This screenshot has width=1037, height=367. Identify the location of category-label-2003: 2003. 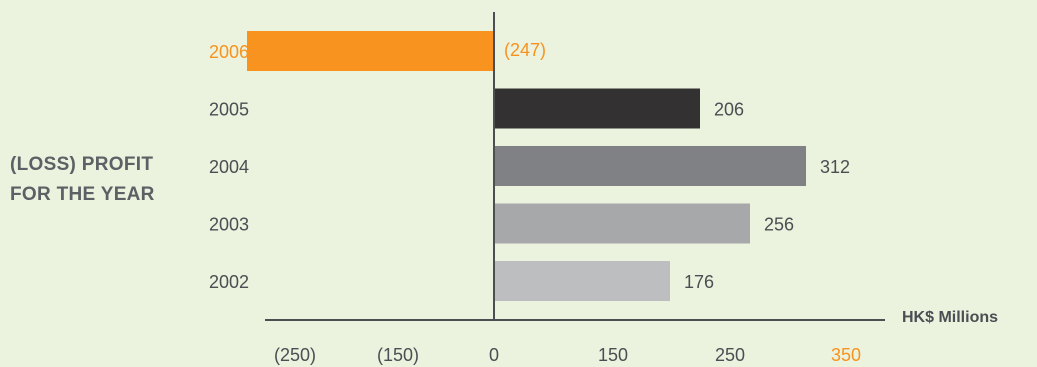
(229, 225).